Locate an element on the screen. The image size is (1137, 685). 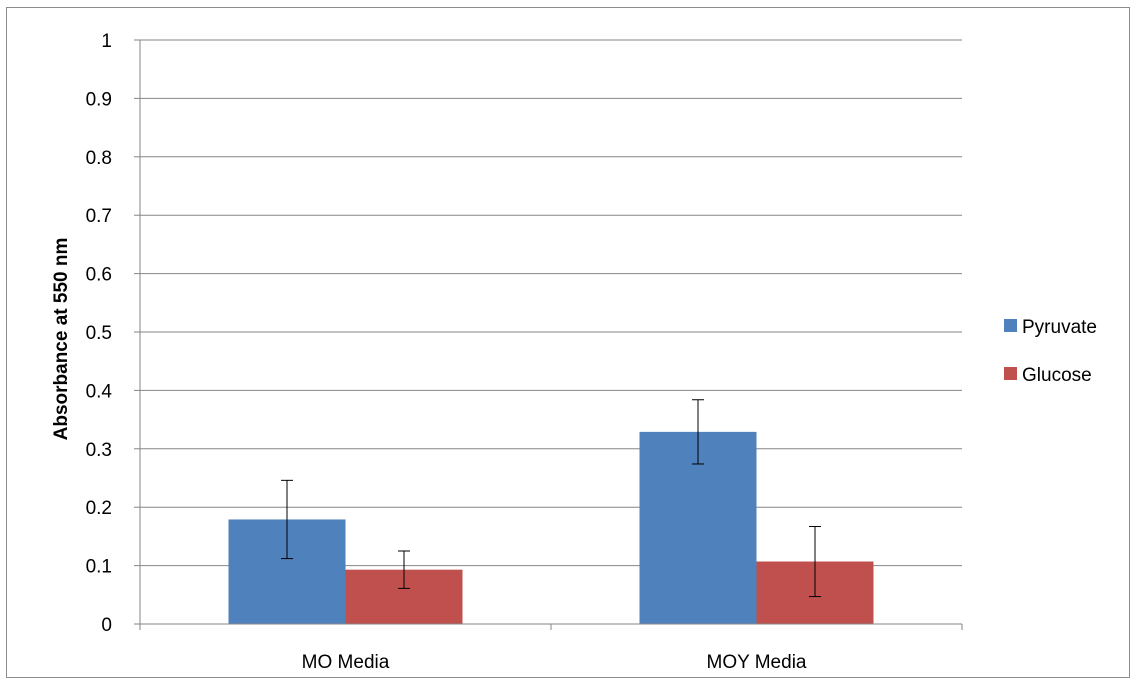
y-tick-labels: 0 0.1 0.2 0.3 0.4 0.5 0.6 0.7 0.8 0.9 1 is located at coordinates (113, 333).